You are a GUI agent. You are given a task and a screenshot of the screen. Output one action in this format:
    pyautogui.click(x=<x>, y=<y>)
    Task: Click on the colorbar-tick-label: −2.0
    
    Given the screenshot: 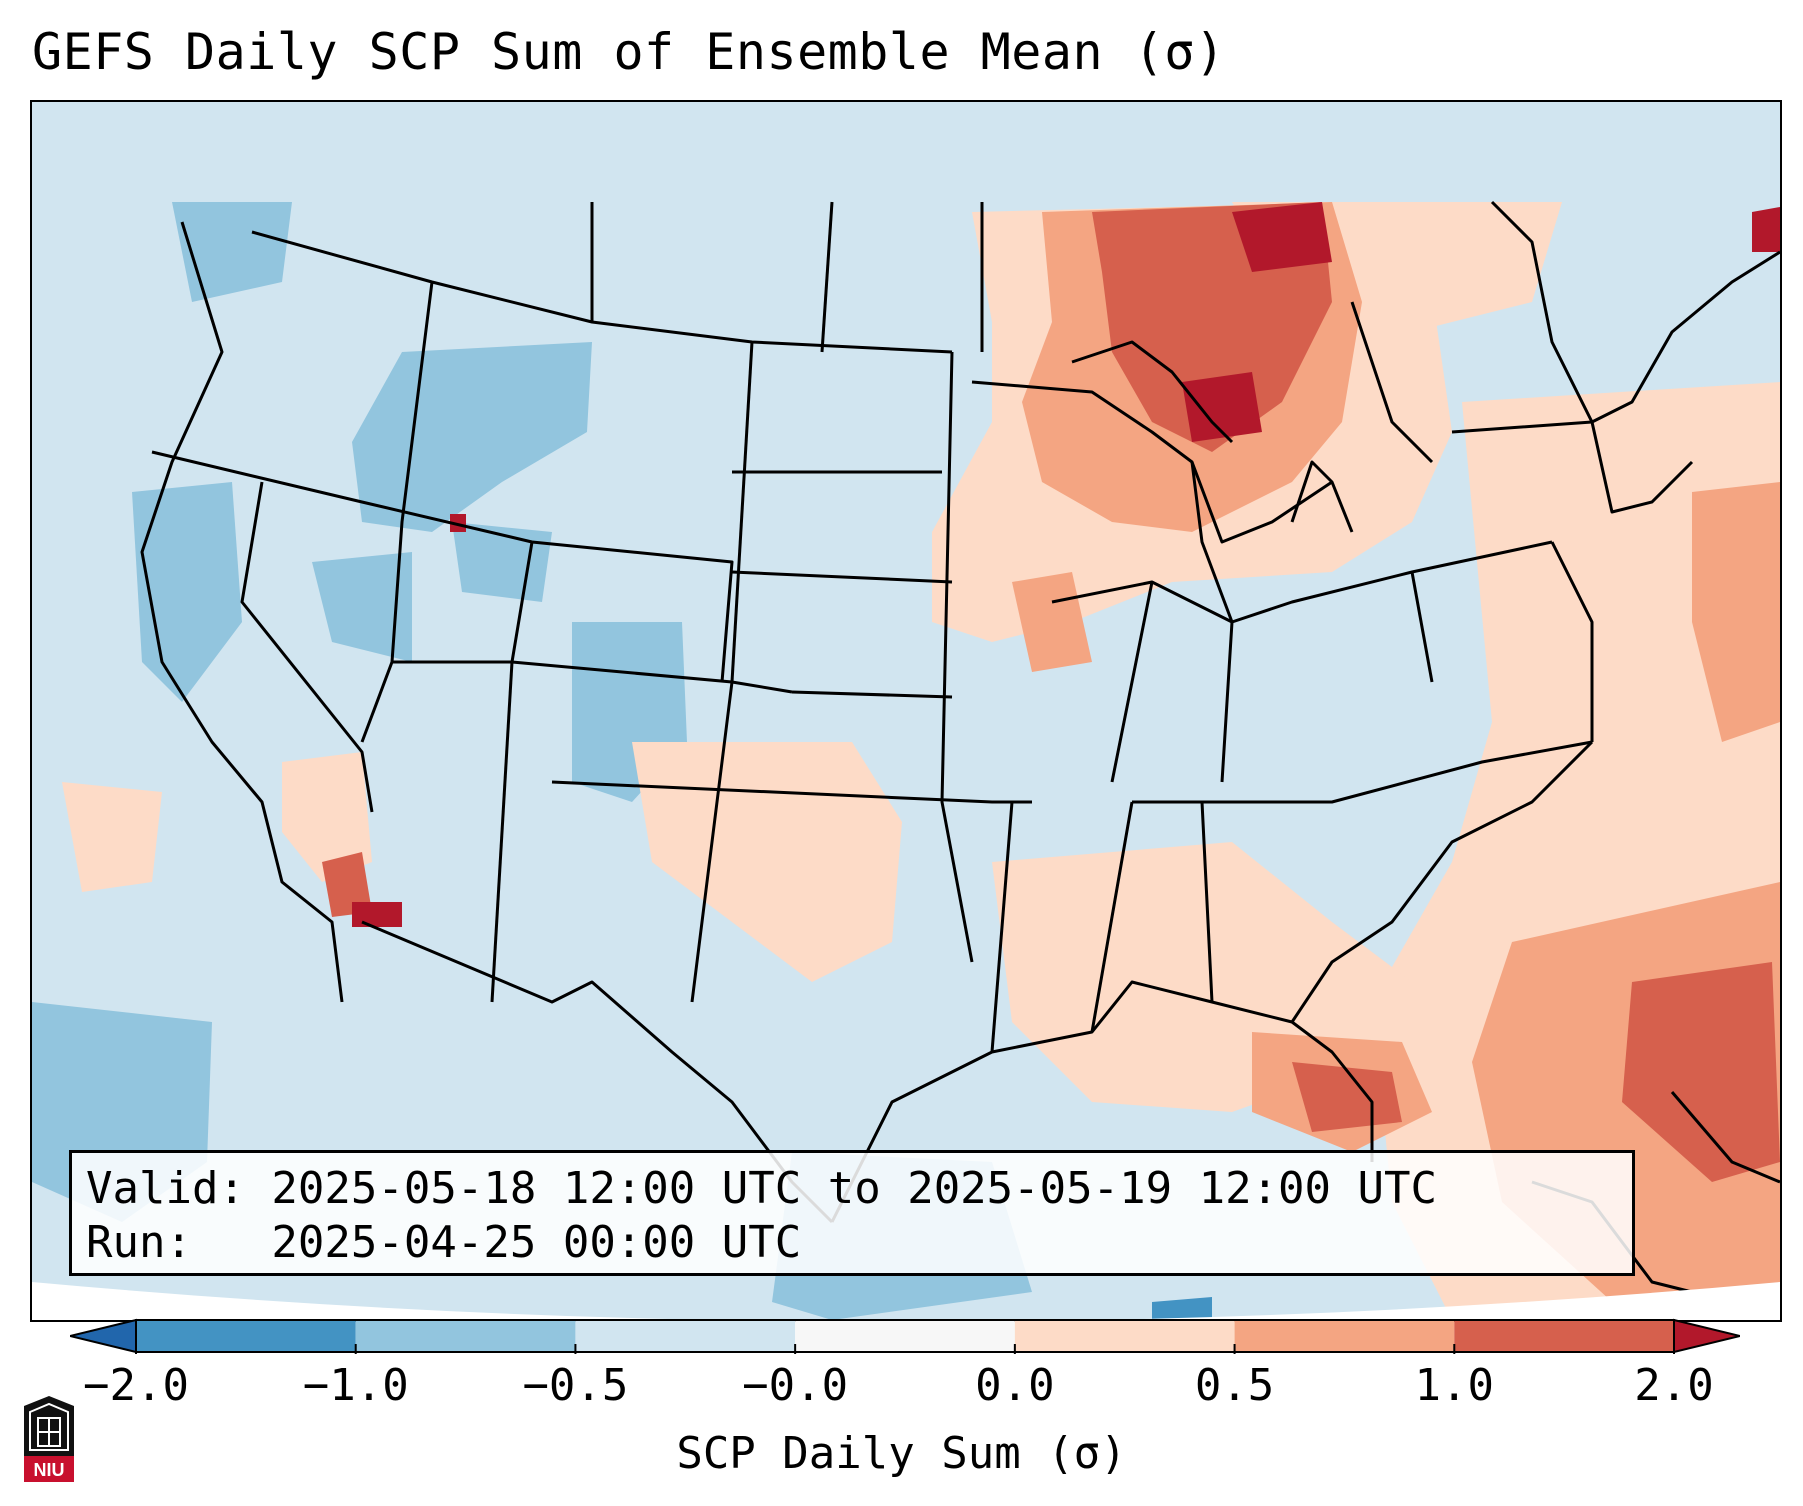 What is the action you would take?
    pyautogui.click(x=136, y=1385)
    